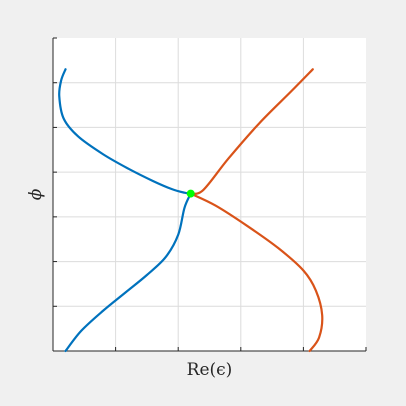 This screenshot has width=406, height=406. I want to click on marker-layer, so click(190, 193).